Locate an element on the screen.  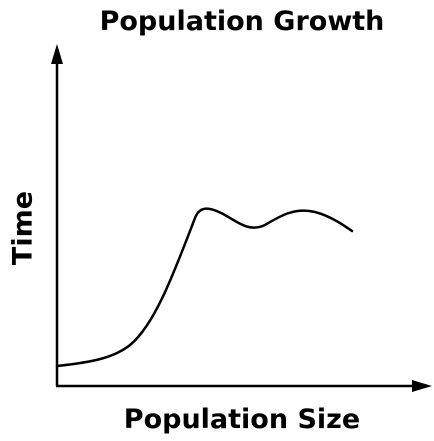
y-axis-arrow is located at coordinates (57, 54).